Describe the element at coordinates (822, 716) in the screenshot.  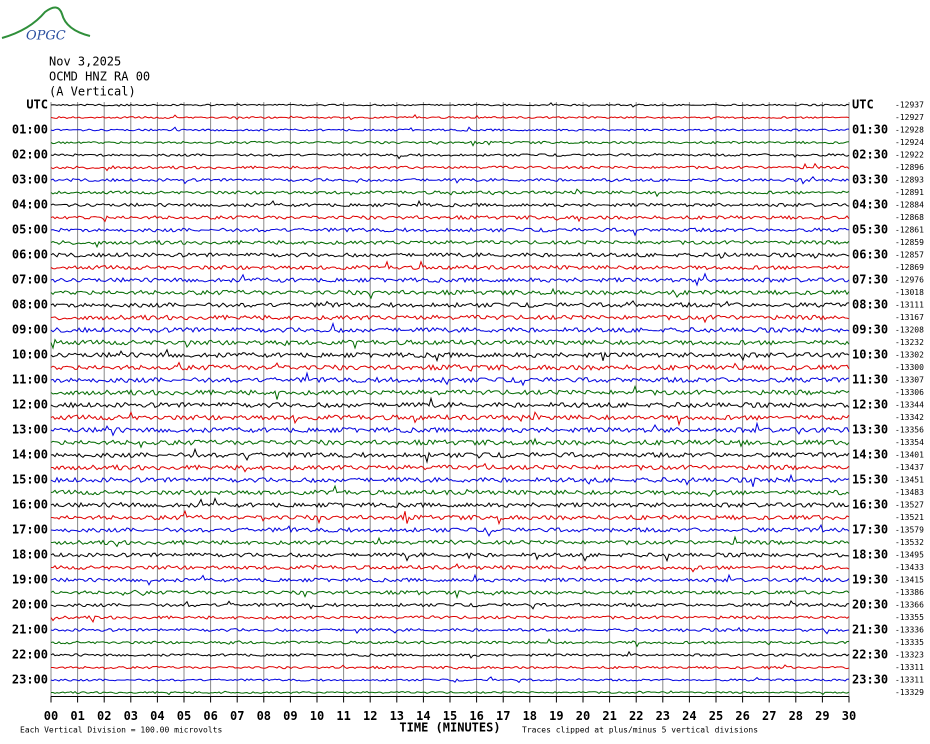
I see `x-tick-label: 29` at that location.